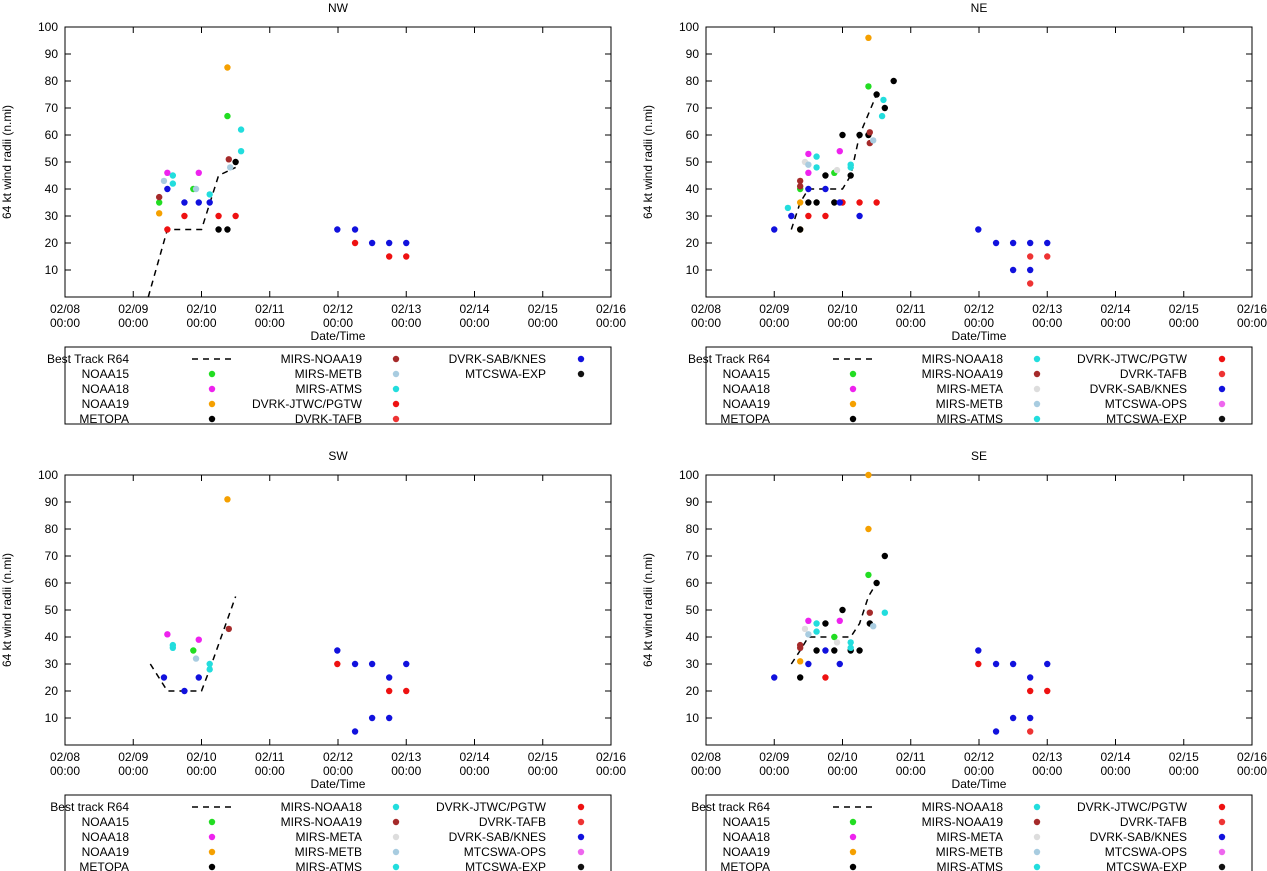 This screenshot has width=1267, height=871. I want to click on legend-swatch-metopa, so click(212, 867).